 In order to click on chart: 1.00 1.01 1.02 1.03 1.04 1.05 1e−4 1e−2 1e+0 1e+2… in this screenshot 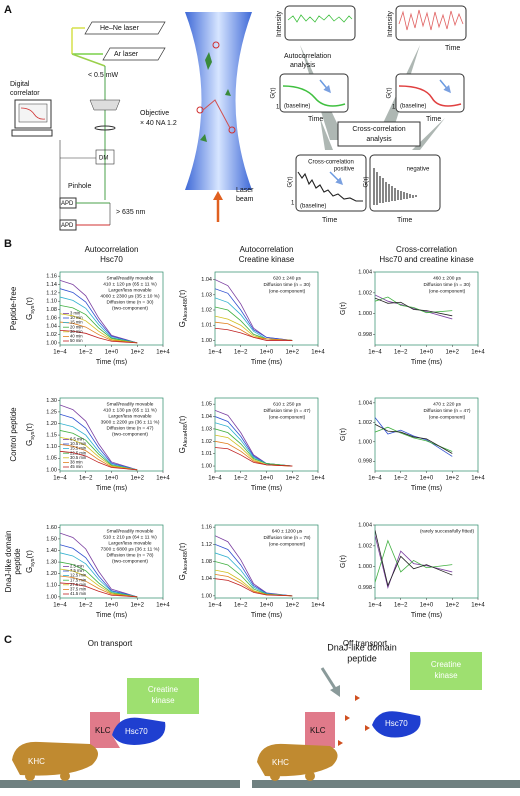, I will do `click(251, 444)`.